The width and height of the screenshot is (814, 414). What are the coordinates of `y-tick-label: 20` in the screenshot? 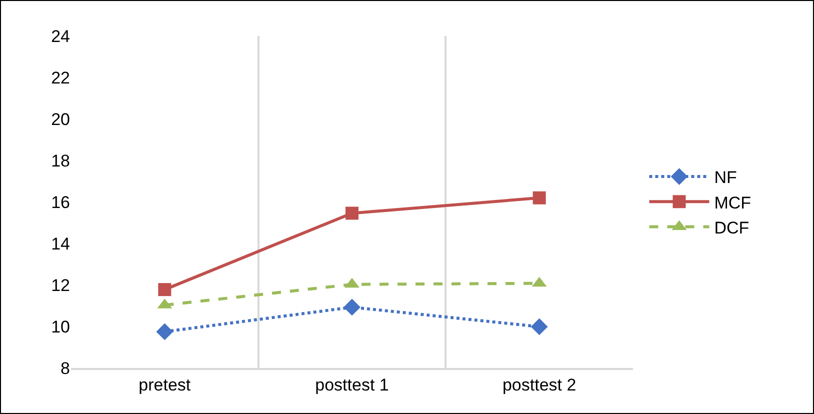 It's located at (60, 119).